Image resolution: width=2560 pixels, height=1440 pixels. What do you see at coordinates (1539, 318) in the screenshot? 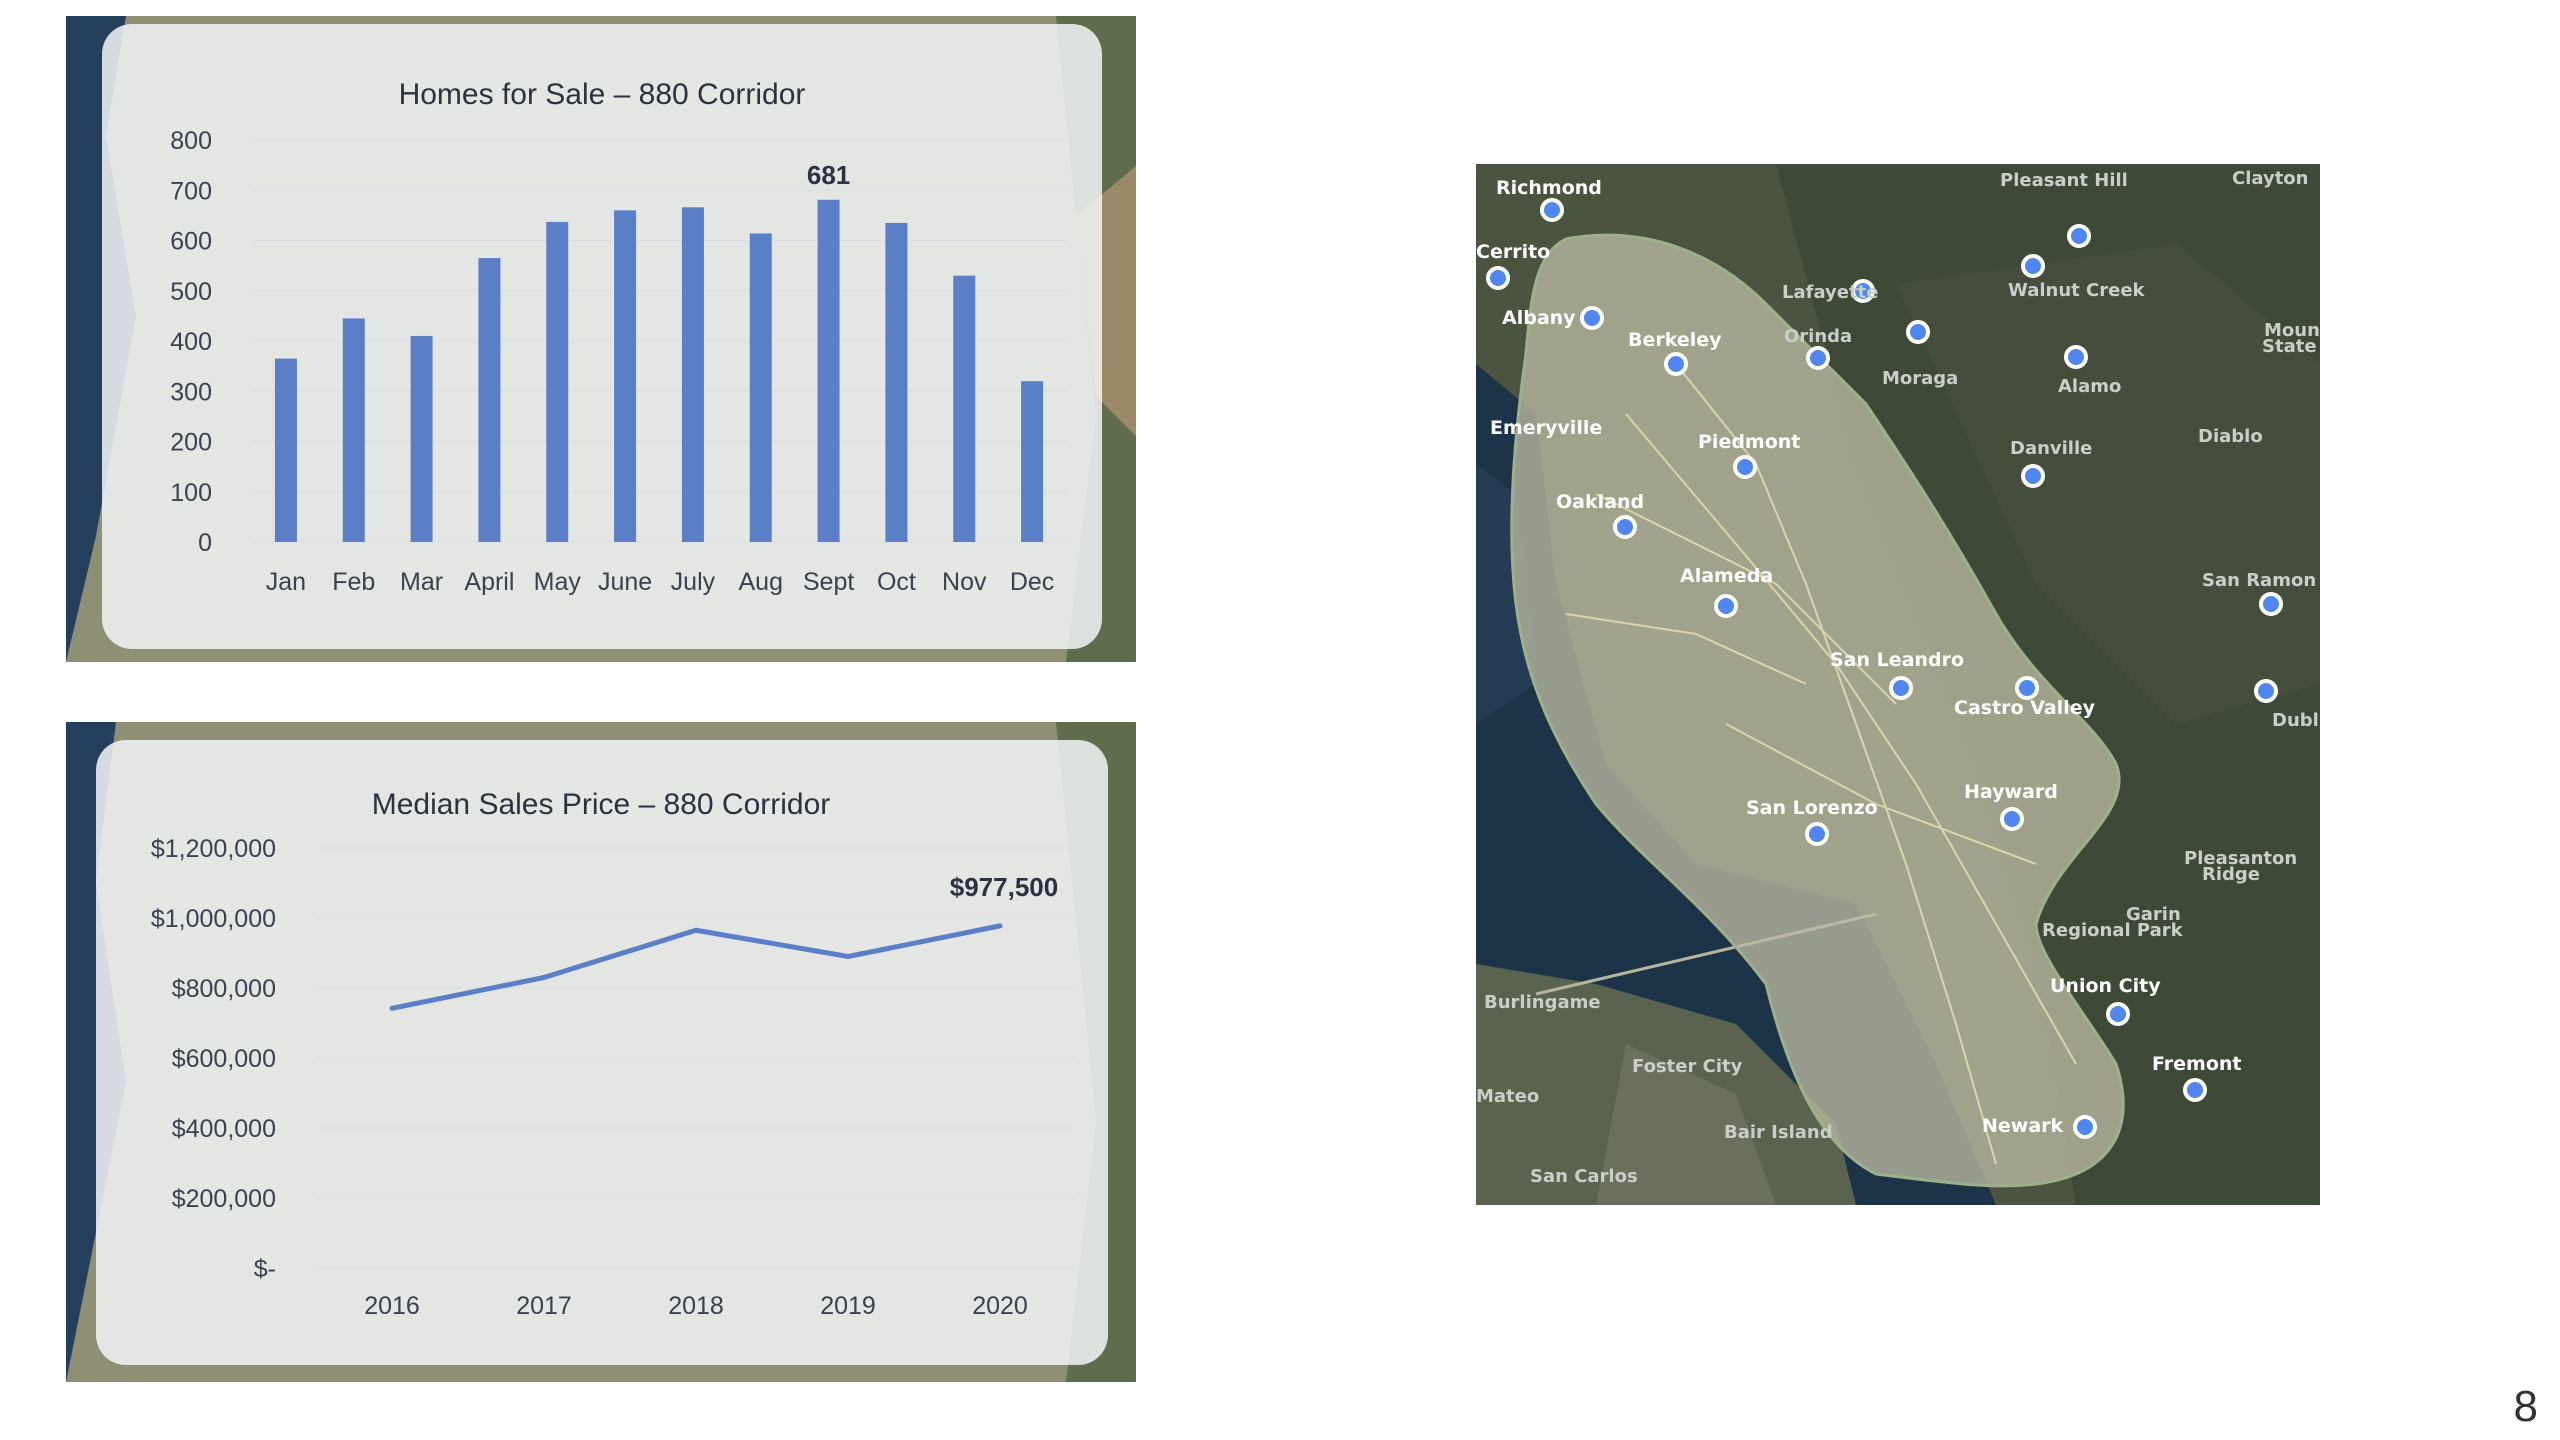
I see `map-label-albany: Albany` at bounding box center [1539, 318].